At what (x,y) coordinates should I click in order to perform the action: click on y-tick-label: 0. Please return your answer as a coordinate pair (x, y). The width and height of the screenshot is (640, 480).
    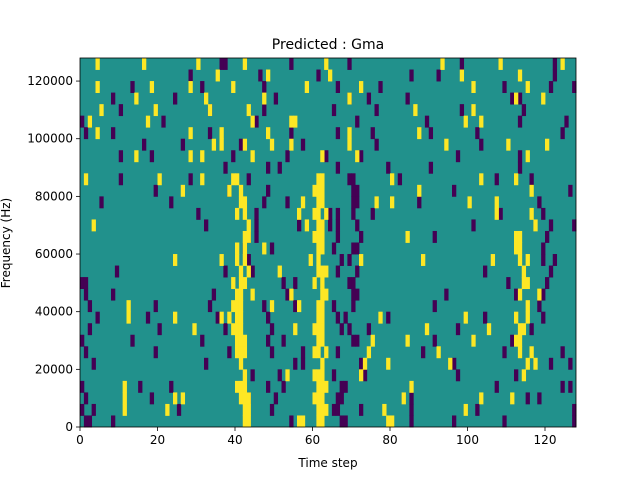
    Looking at the image, I should click on (69, 427).